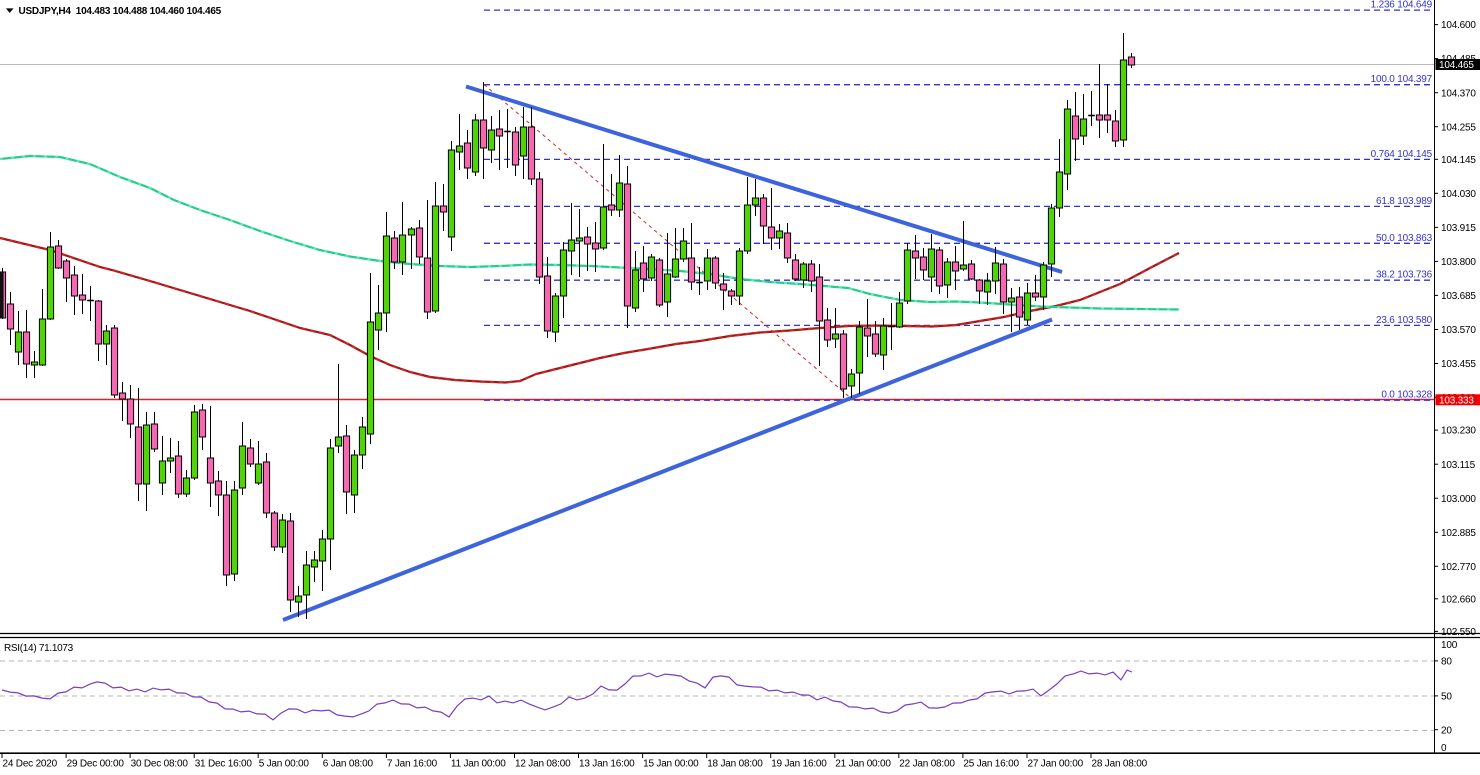 Image resolution: width=1480 pixels, height=775 pixels. Describe the element at coordinates (1120, 764) in the screenshot. I see `svg-text: 28 Jan 08:00` at that location.